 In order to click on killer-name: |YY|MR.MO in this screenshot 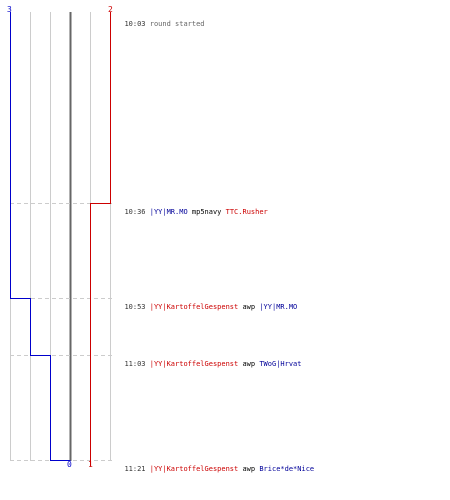, I will do `click(168, 212)`.